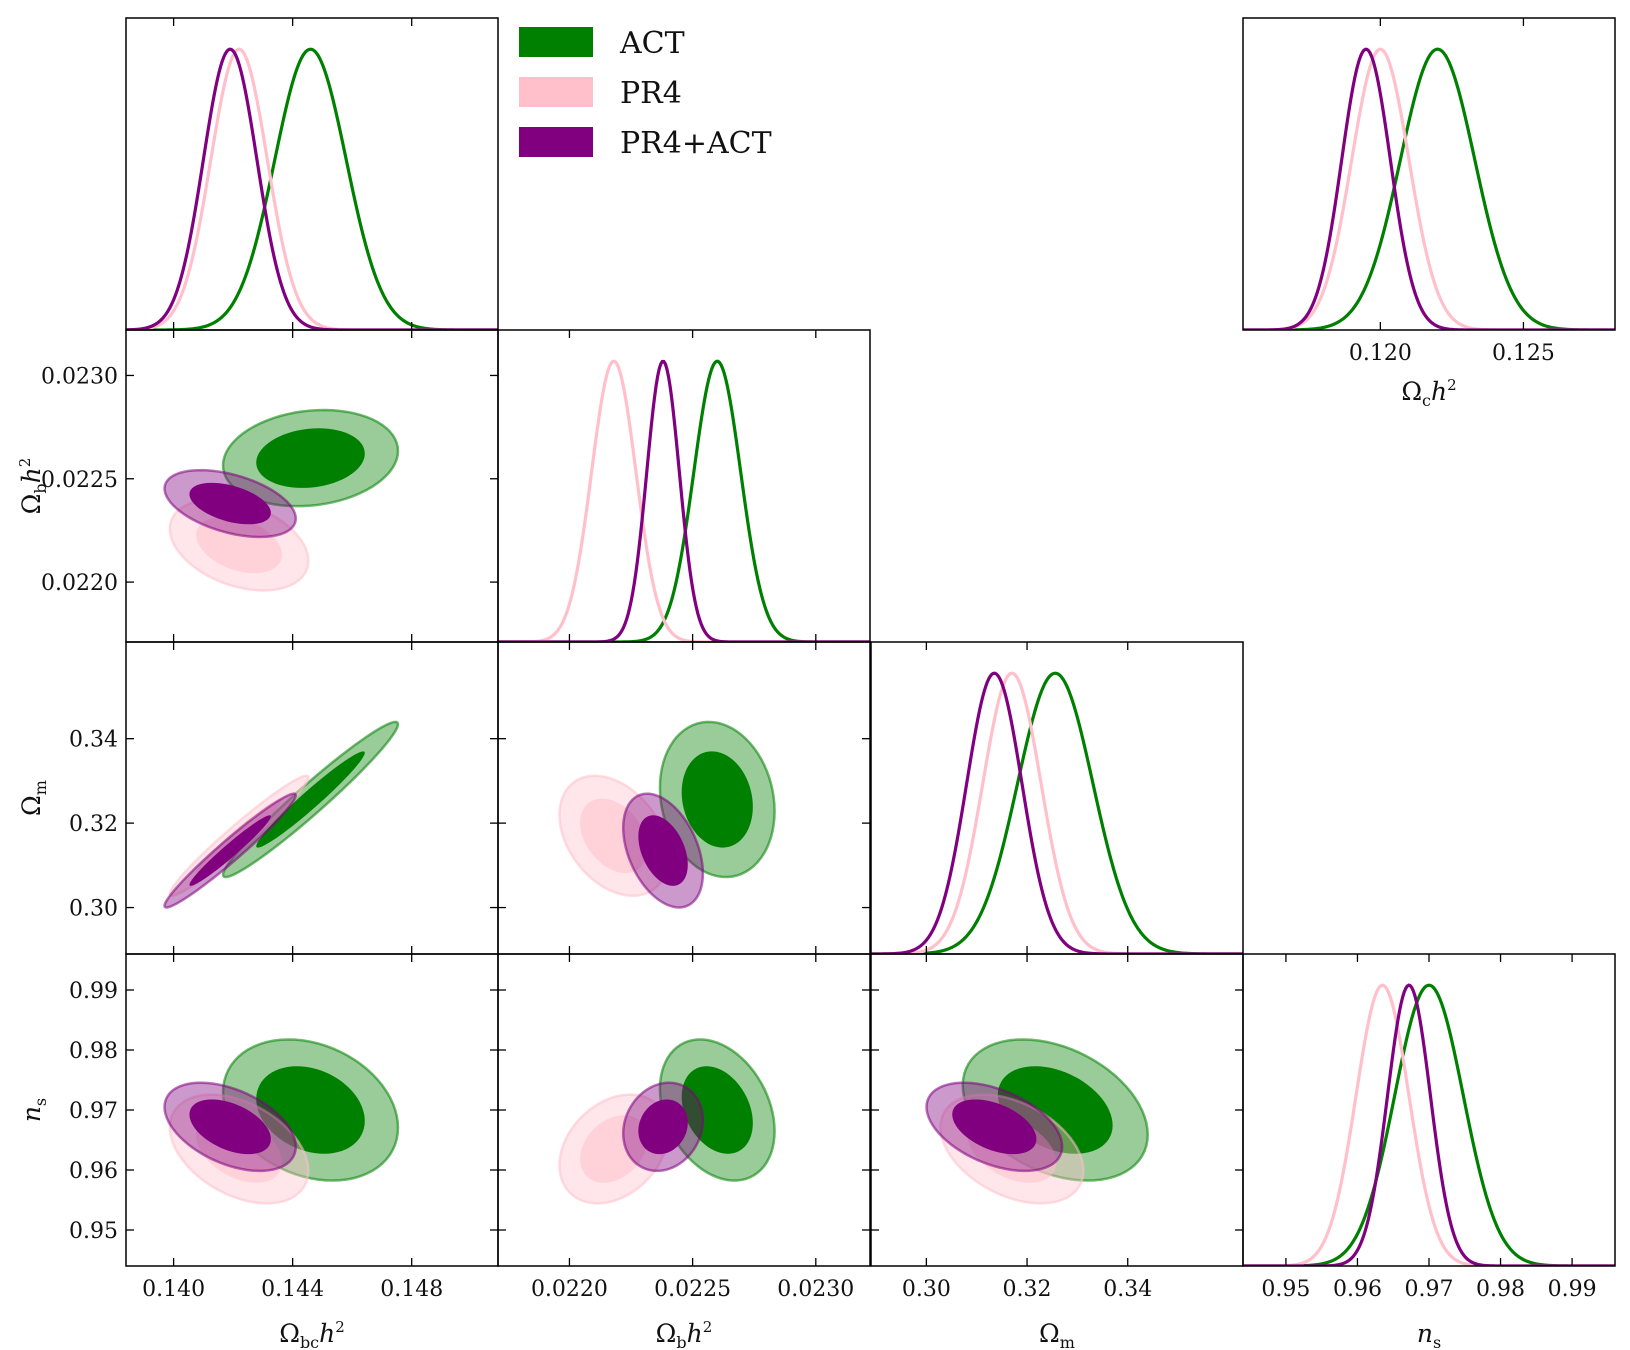 This screenshot has height=1350, width=1630. I want to click on x-tick-label-0148: 0.148, so click(411, 1289).